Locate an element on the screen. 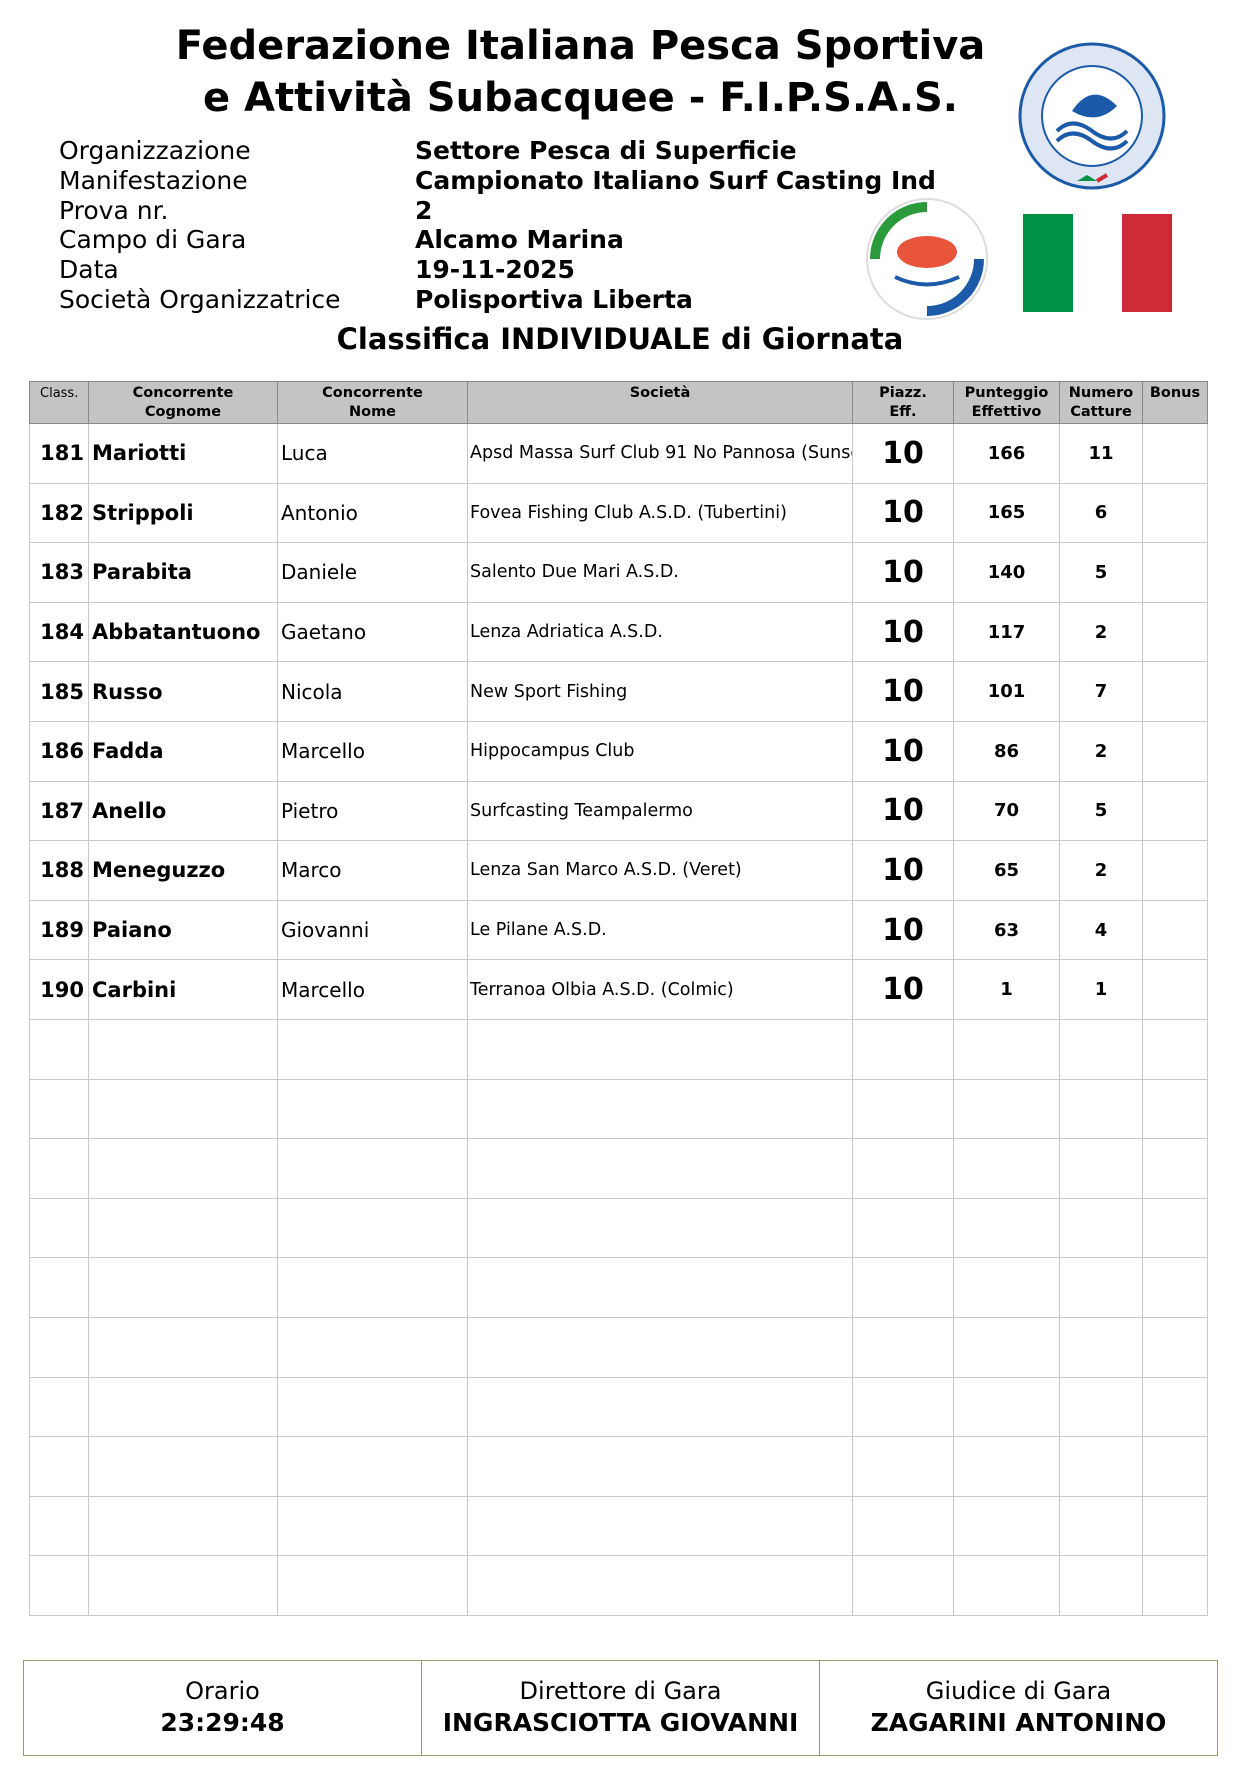  cell-name: Daniele is located at coordinates (372, 572).